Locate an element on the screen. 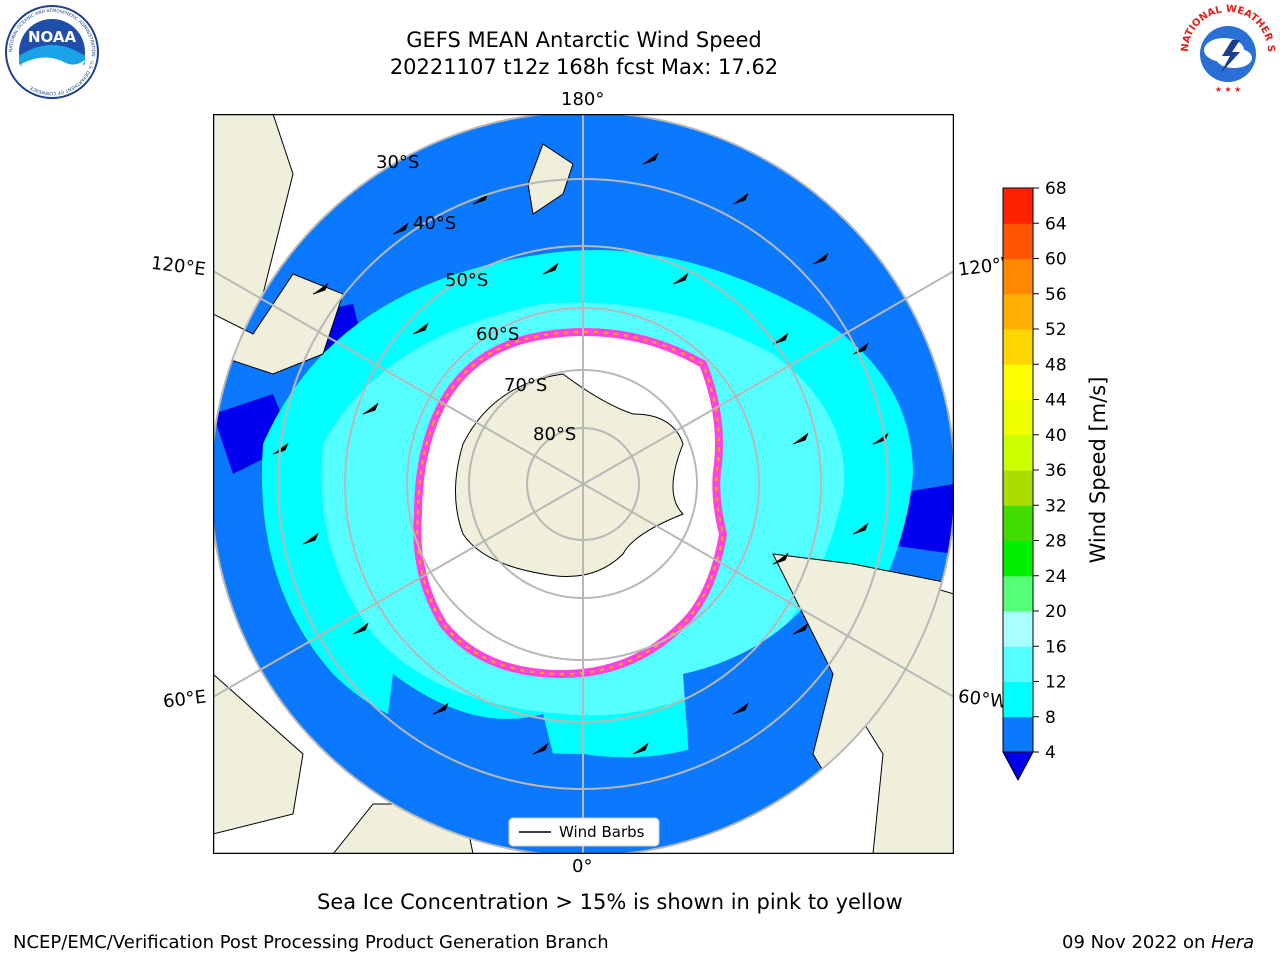 The width and height of the screenshot is (1280, 960). lon-label-120e: 120°E is located at coordinates (178, 266).